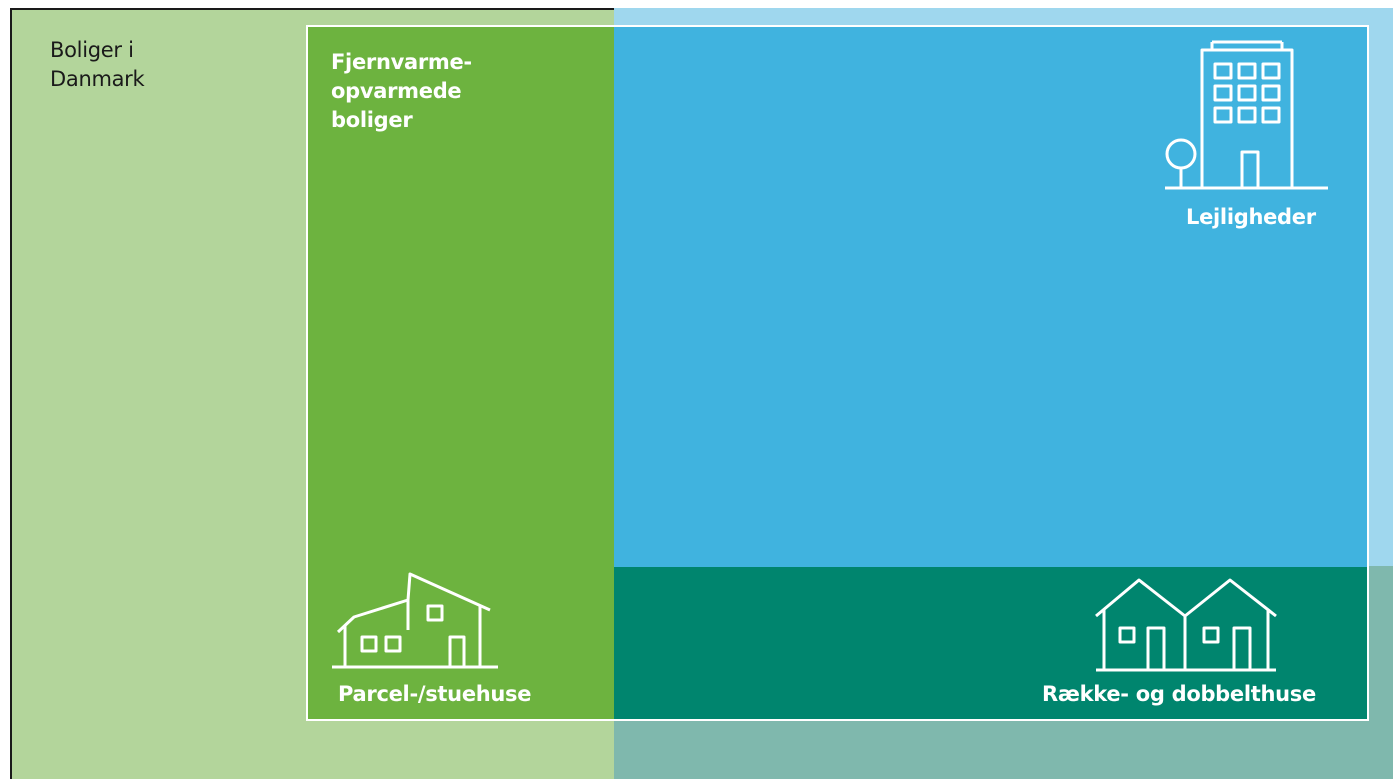  What do you see at coordinates (435, 694) in the screenshot?
I see `detached-houses-label: Parcel-/stuehuse` at bounding box center [435, 694].